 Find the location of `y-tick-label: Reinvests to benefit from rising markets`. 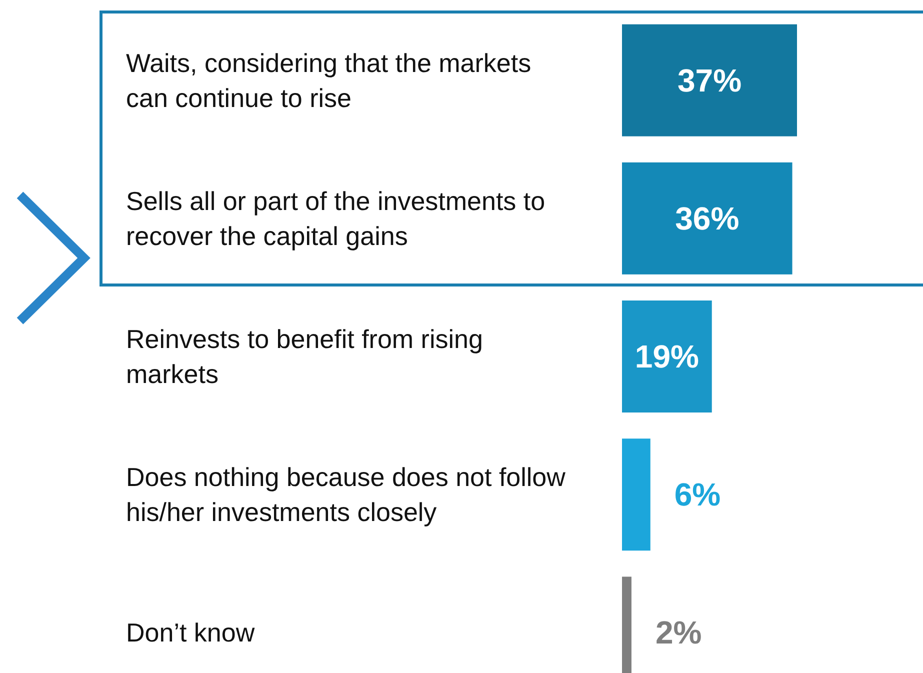

y-tick-label: Reinvests to benefit from rising markets is located at coordinates (304, 356).